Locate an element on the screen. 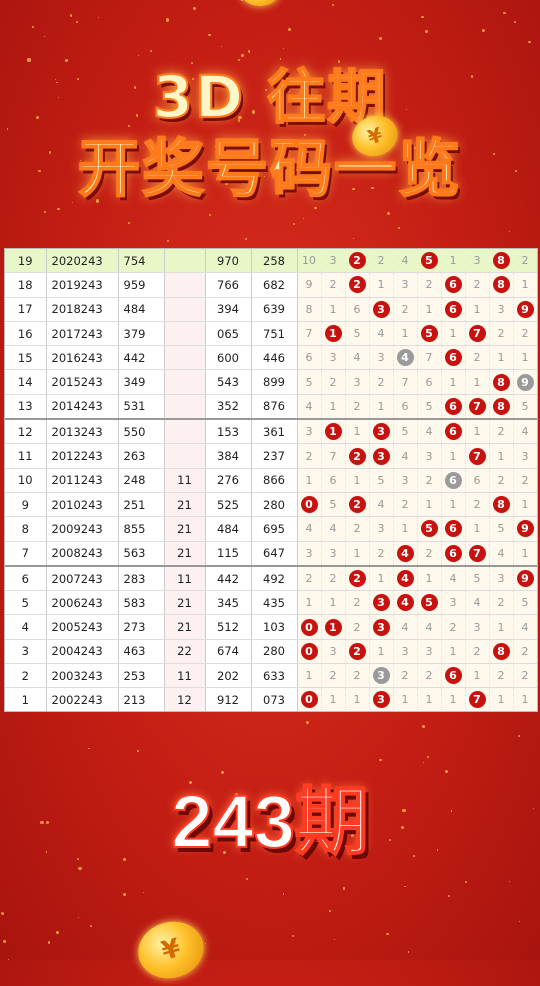 The height and width of the screenshot is (986, 540). row-index: 14 is located at coordinates (26, 382).